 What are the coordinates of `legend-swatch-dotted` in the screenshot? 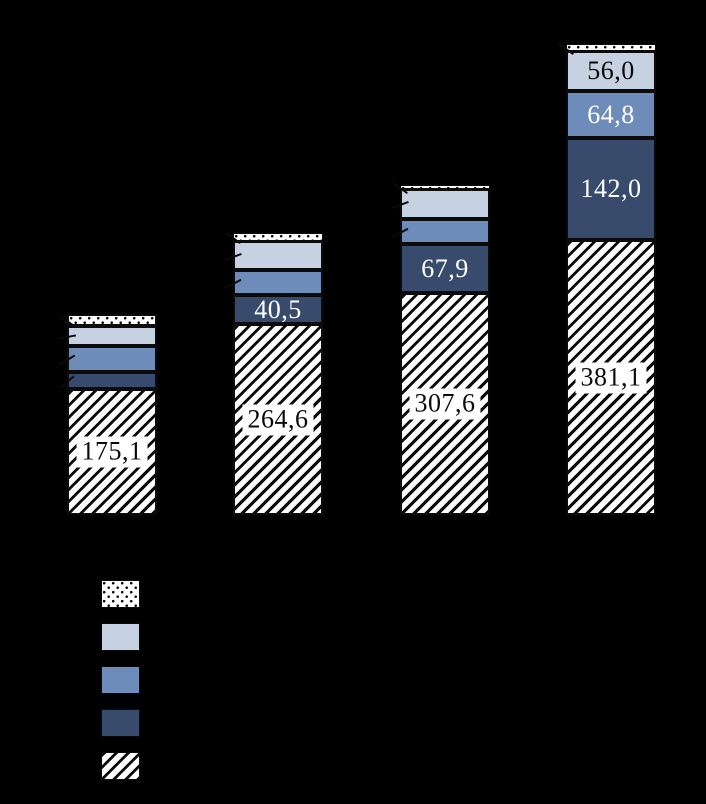 It's located at (120, 594).